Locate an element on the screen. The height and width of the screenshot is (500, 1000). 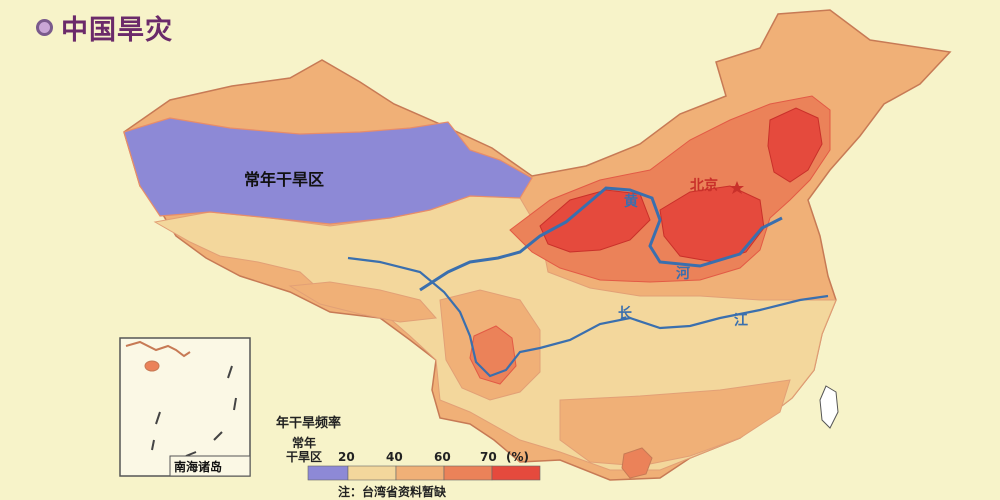
legend-unit: (%) is located at coordinates (517, 457).